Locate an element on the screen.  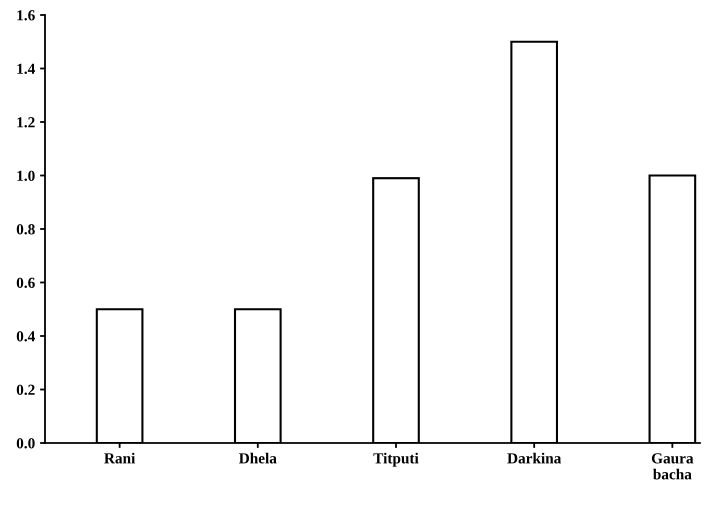
y-tick-label: 1.0 is located at coordinates (26, 176).